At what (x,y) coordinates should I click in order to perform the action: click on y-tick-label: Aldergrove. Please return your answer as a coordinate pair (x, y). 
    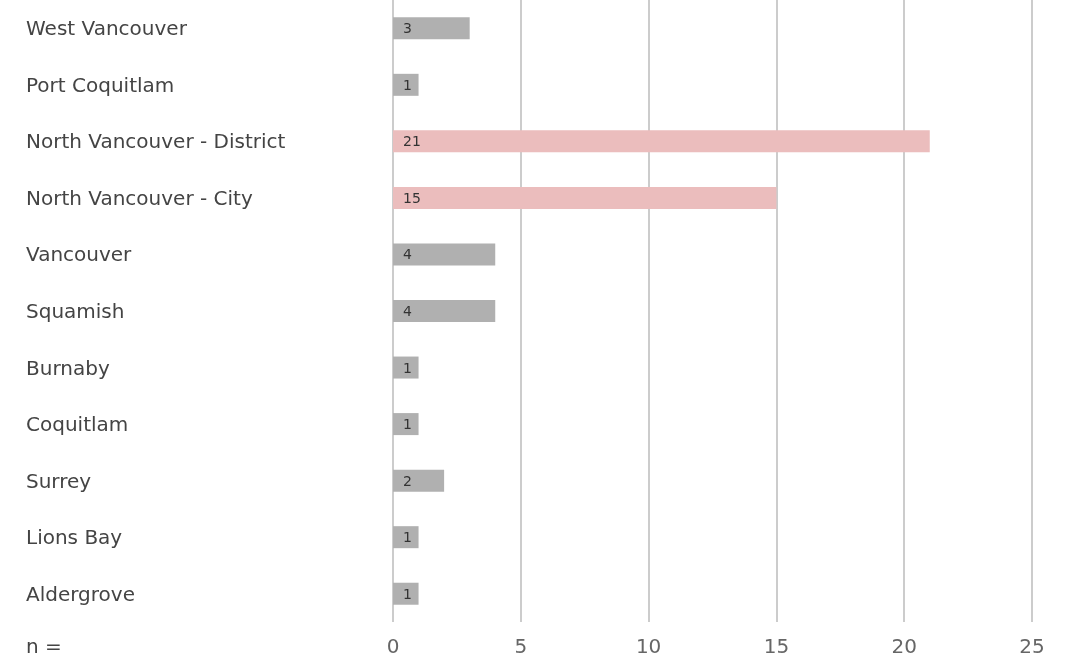
    Looking at the image, I should click on (80, 593).